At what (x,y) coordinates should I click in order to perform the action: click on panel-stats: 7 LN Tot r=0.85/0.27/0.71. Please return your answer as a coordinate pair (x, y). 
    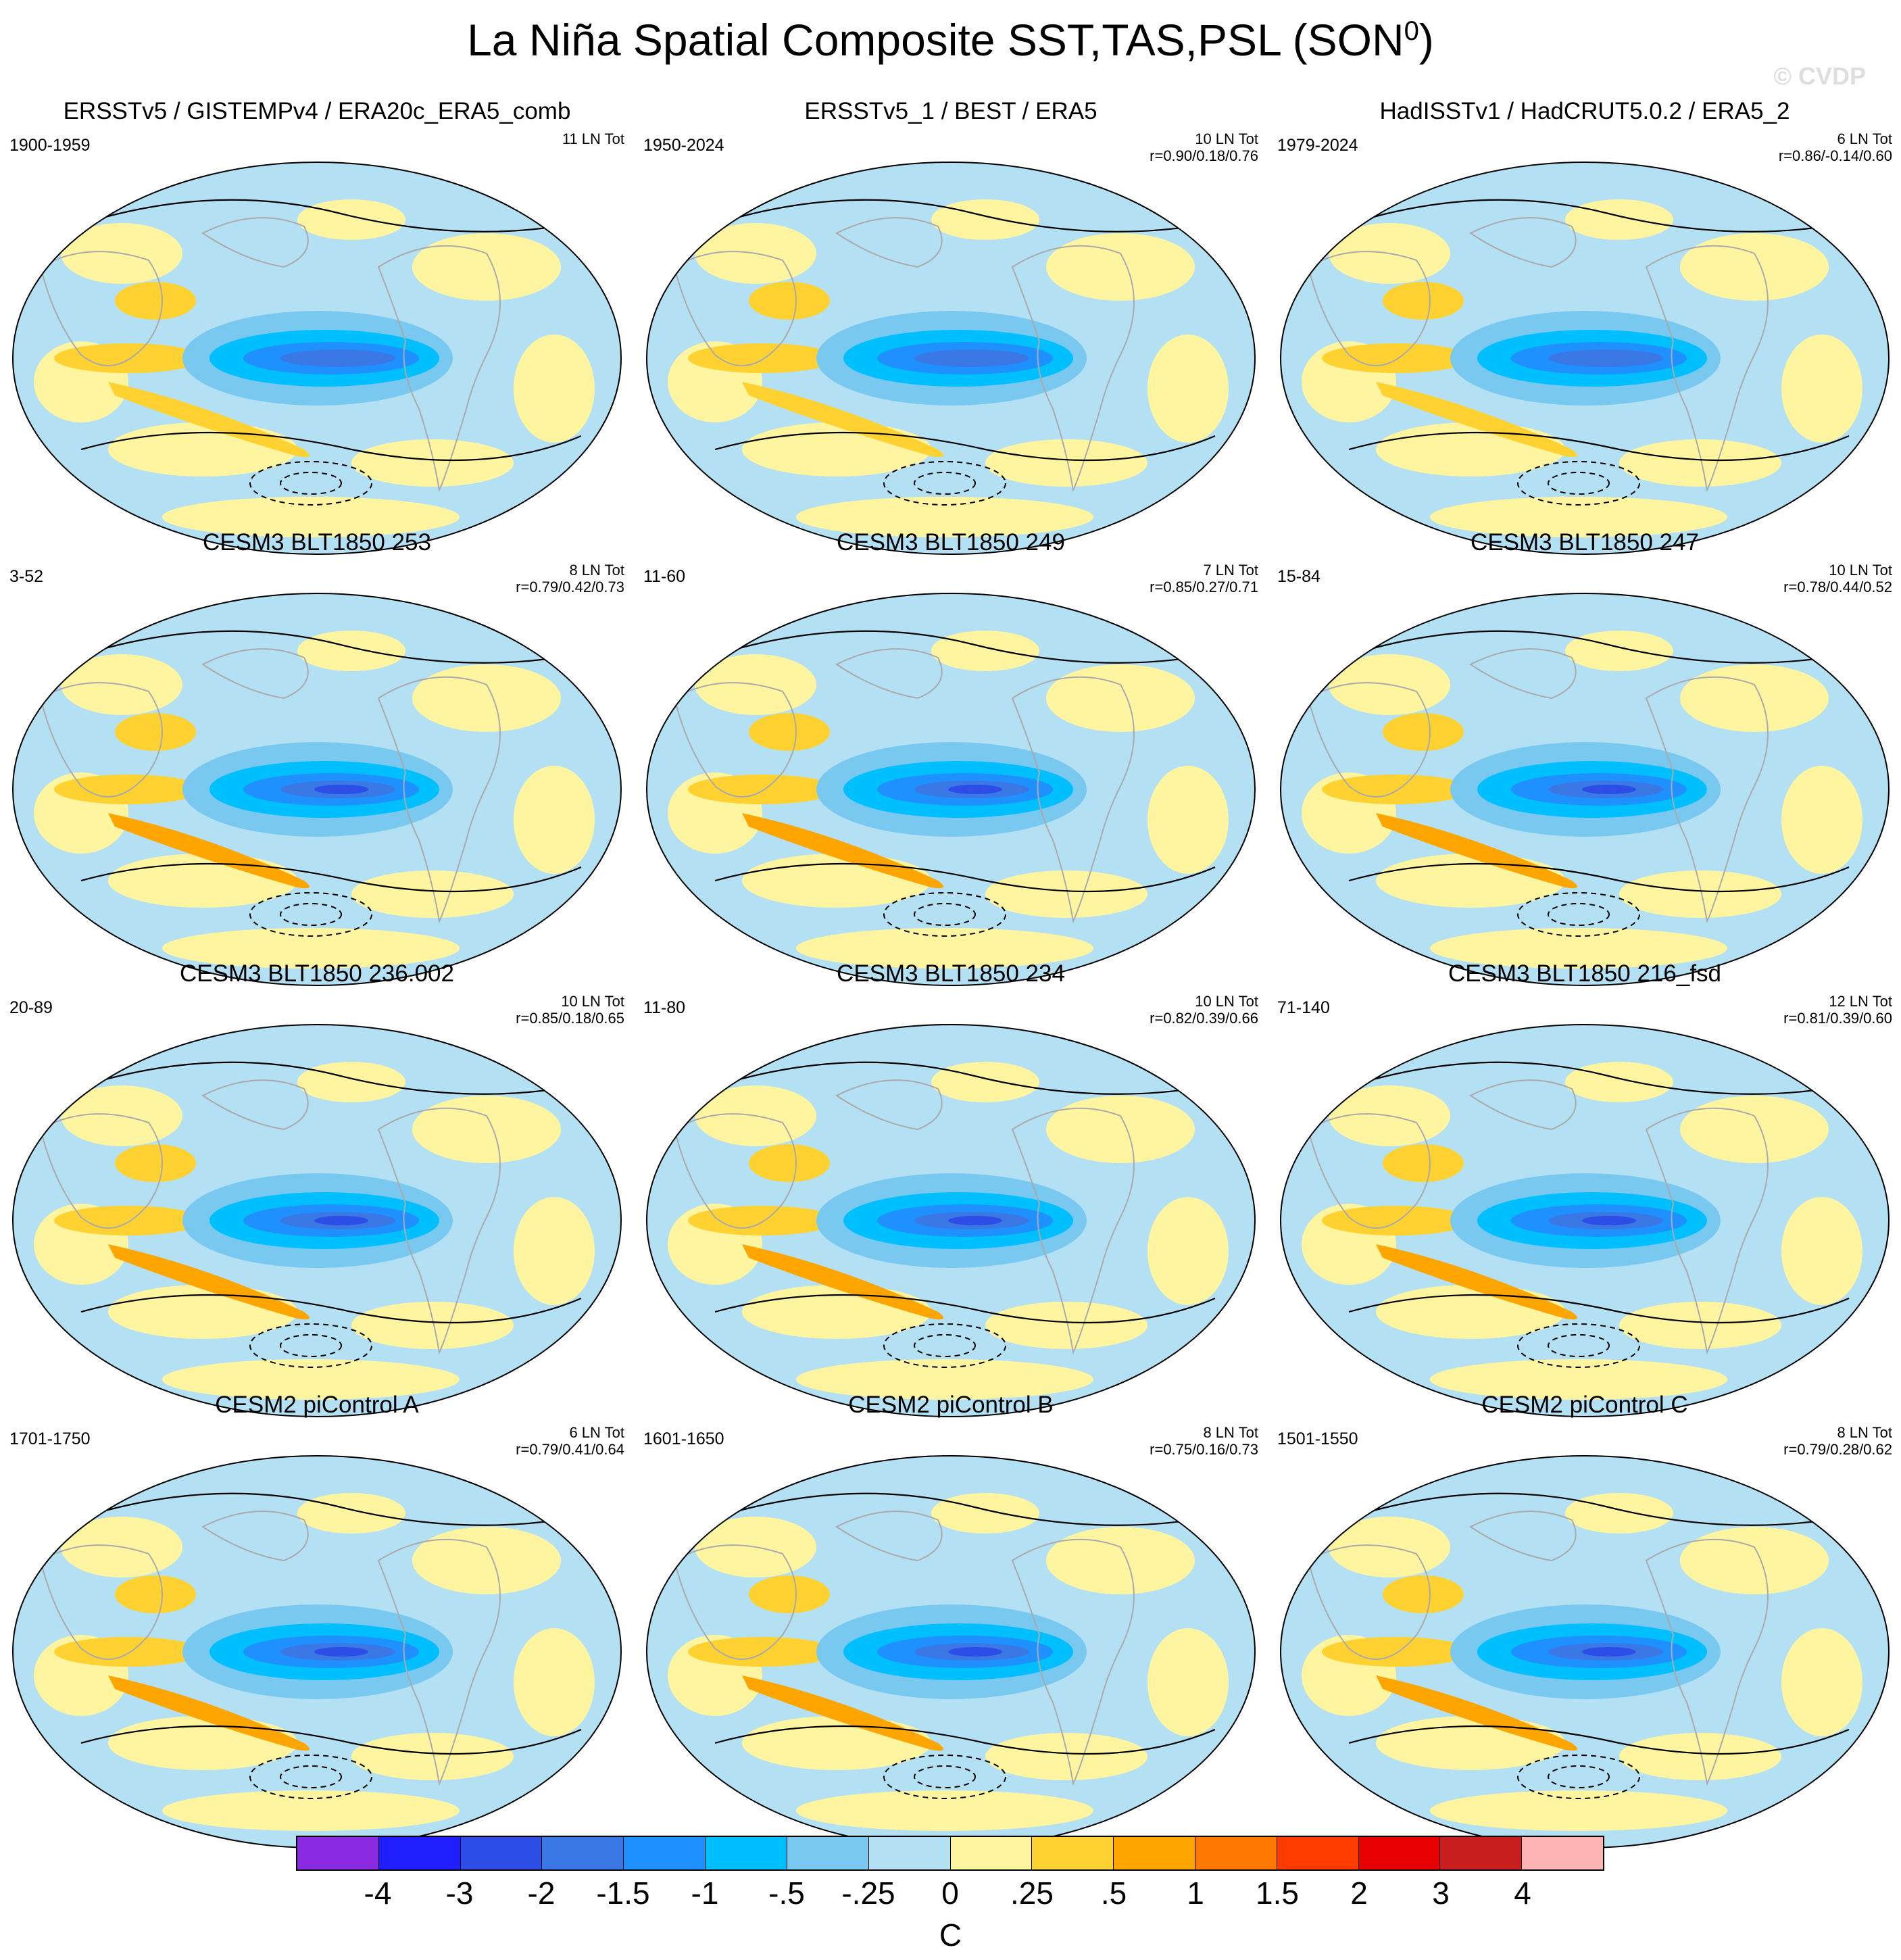
    Looking at the image, I should click on (1204, 579).